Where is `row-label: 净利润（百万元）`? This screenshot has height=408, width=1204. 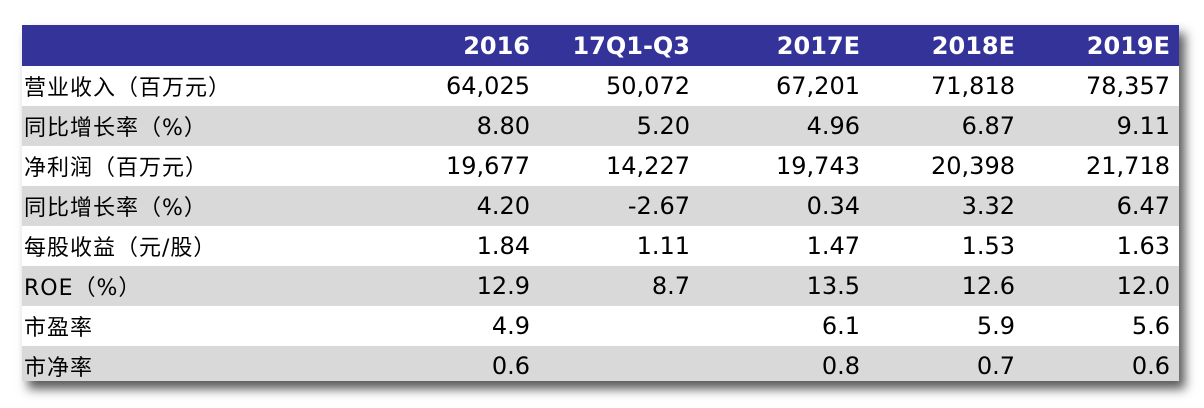
row-label: 净利润（百万元） is located at coordinates (116, 168).